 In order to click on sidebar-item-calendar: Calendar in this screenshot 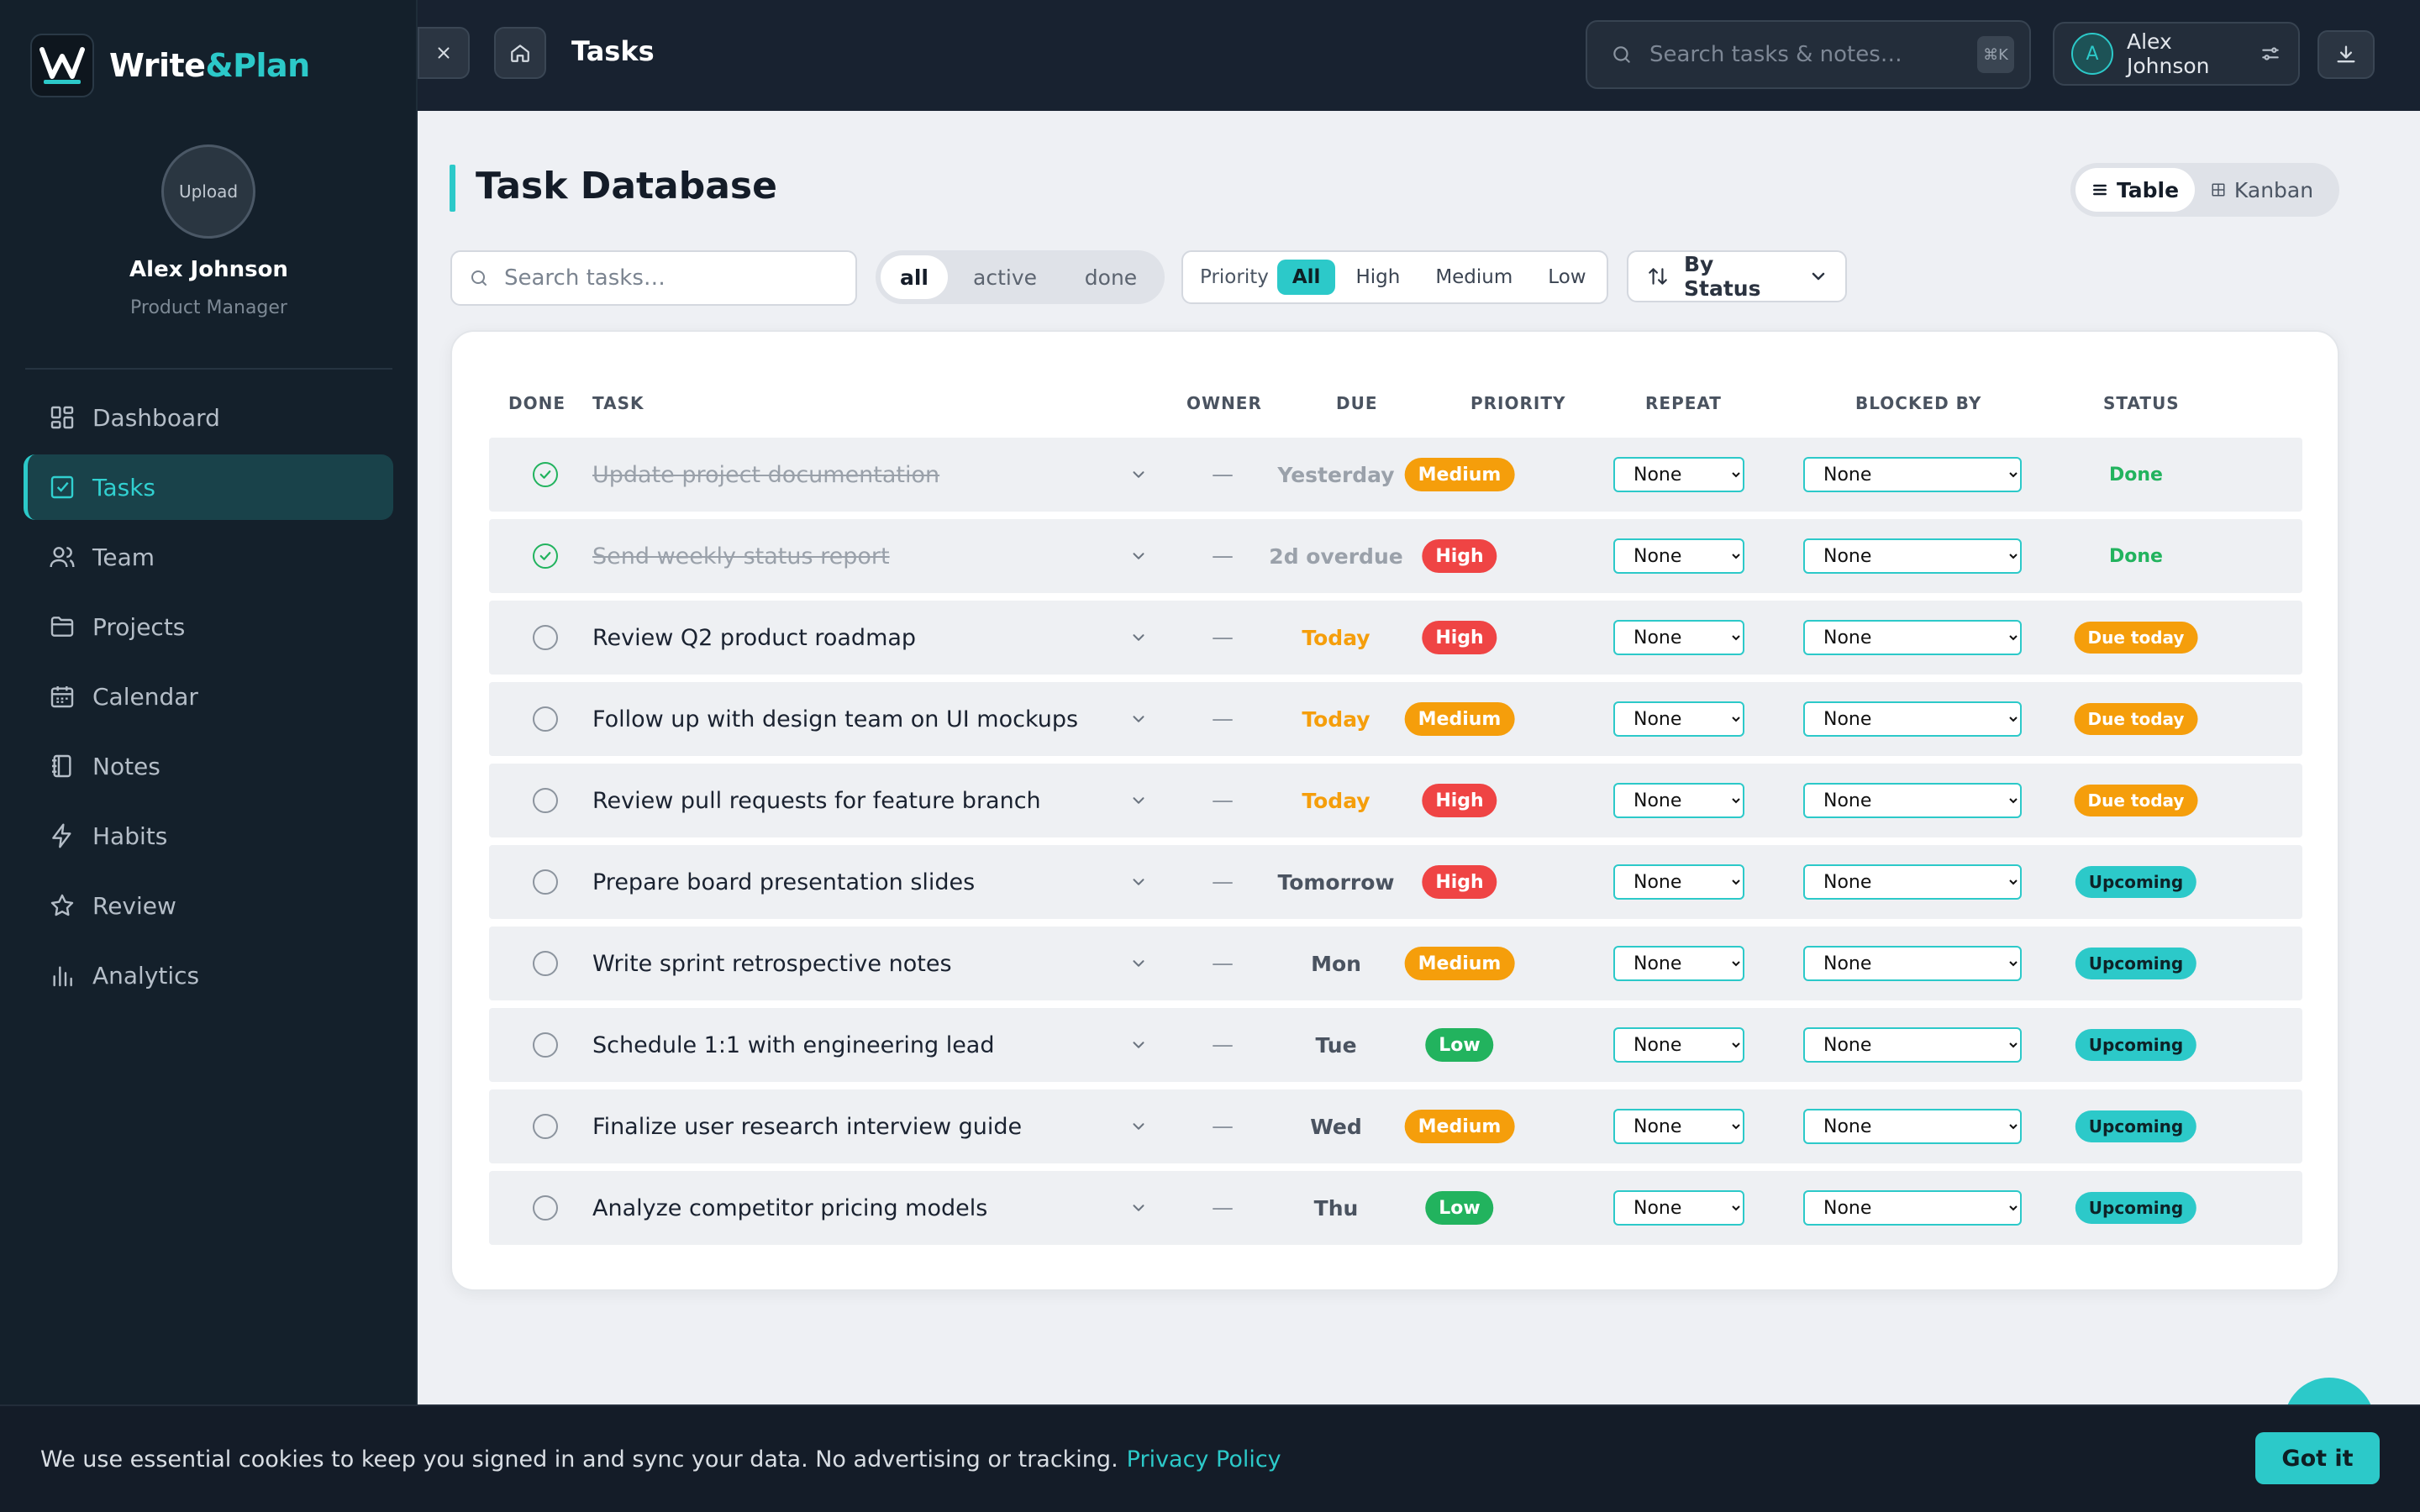, I will do `click(208, 696)`.